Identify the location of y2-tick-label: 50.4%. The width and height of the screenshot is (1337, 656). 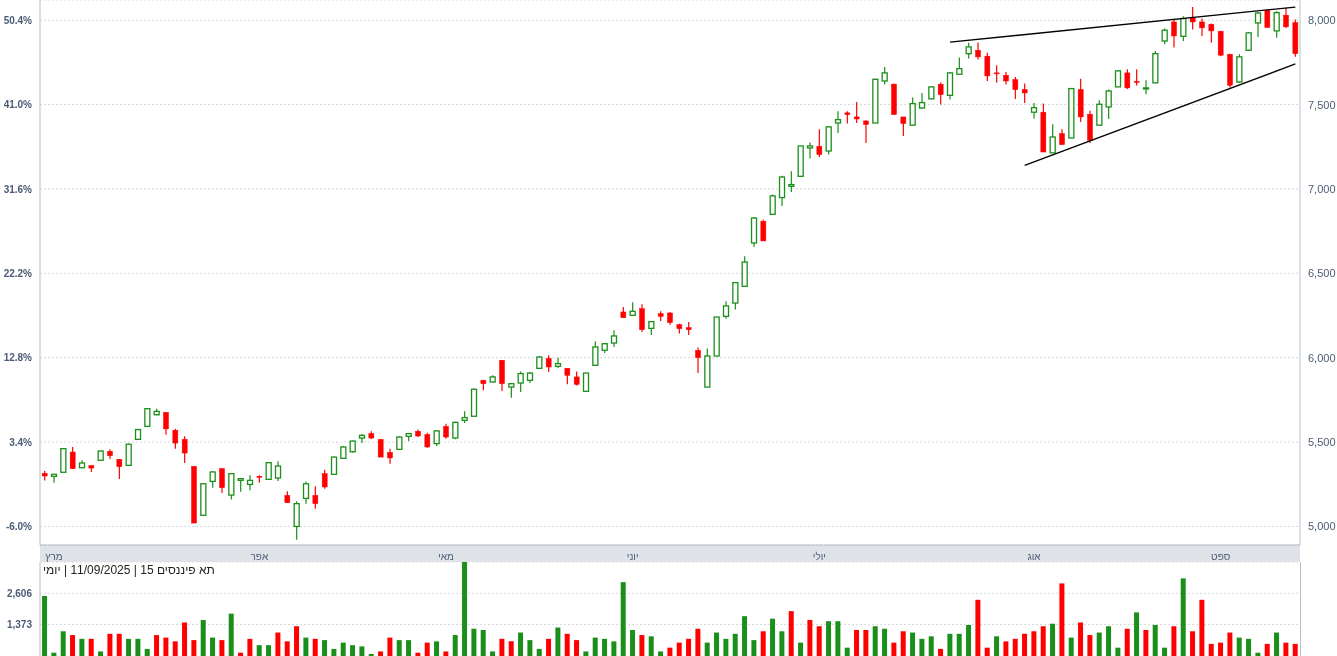
(18, 20).